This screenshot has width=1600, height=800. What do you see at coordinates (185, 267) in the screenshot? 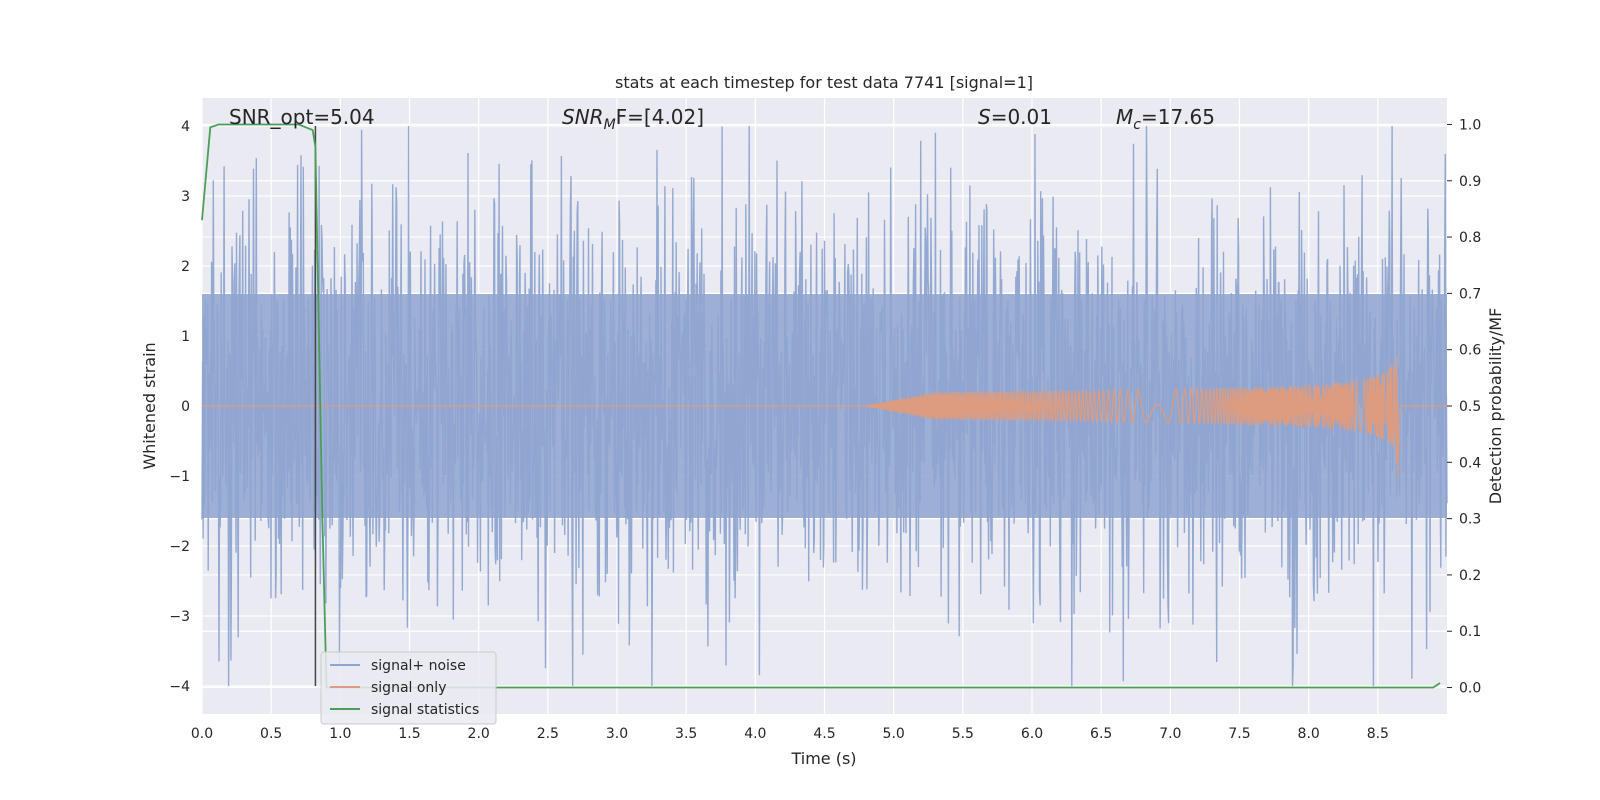
I see `y-tick-label-2: 2` at bounding box center [185, 267].